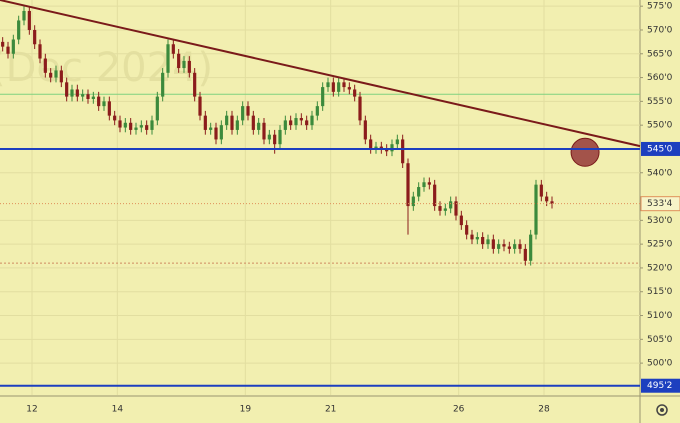 This screenshot has width=680, height=423. What do you see at coordinates (660, 7) in the screenshot?
I see `y-tick-label: 575'0` at bounding box center [660, 7].